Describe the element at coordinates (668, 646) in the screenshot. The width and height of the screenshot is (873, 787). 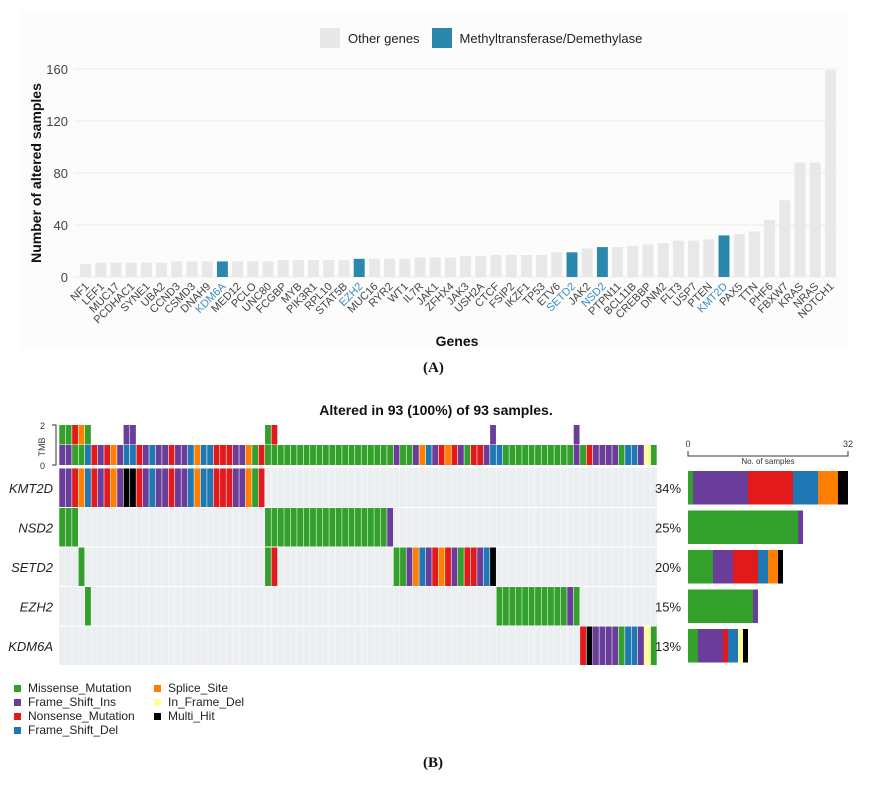
I see `gene-percent: 13%` at that location.